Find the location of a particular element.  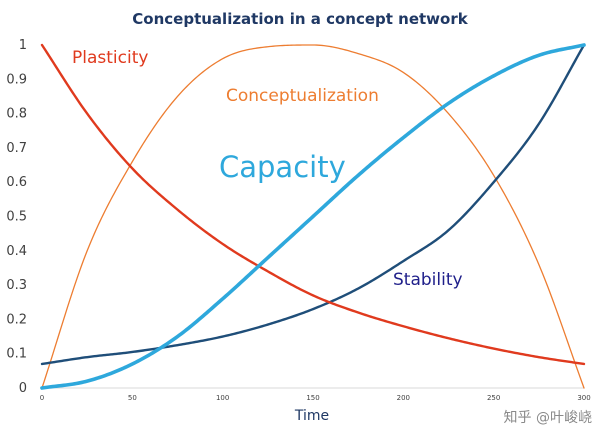

annotation-conceptualization: Conceptualization is located at coordinates (302, 96).